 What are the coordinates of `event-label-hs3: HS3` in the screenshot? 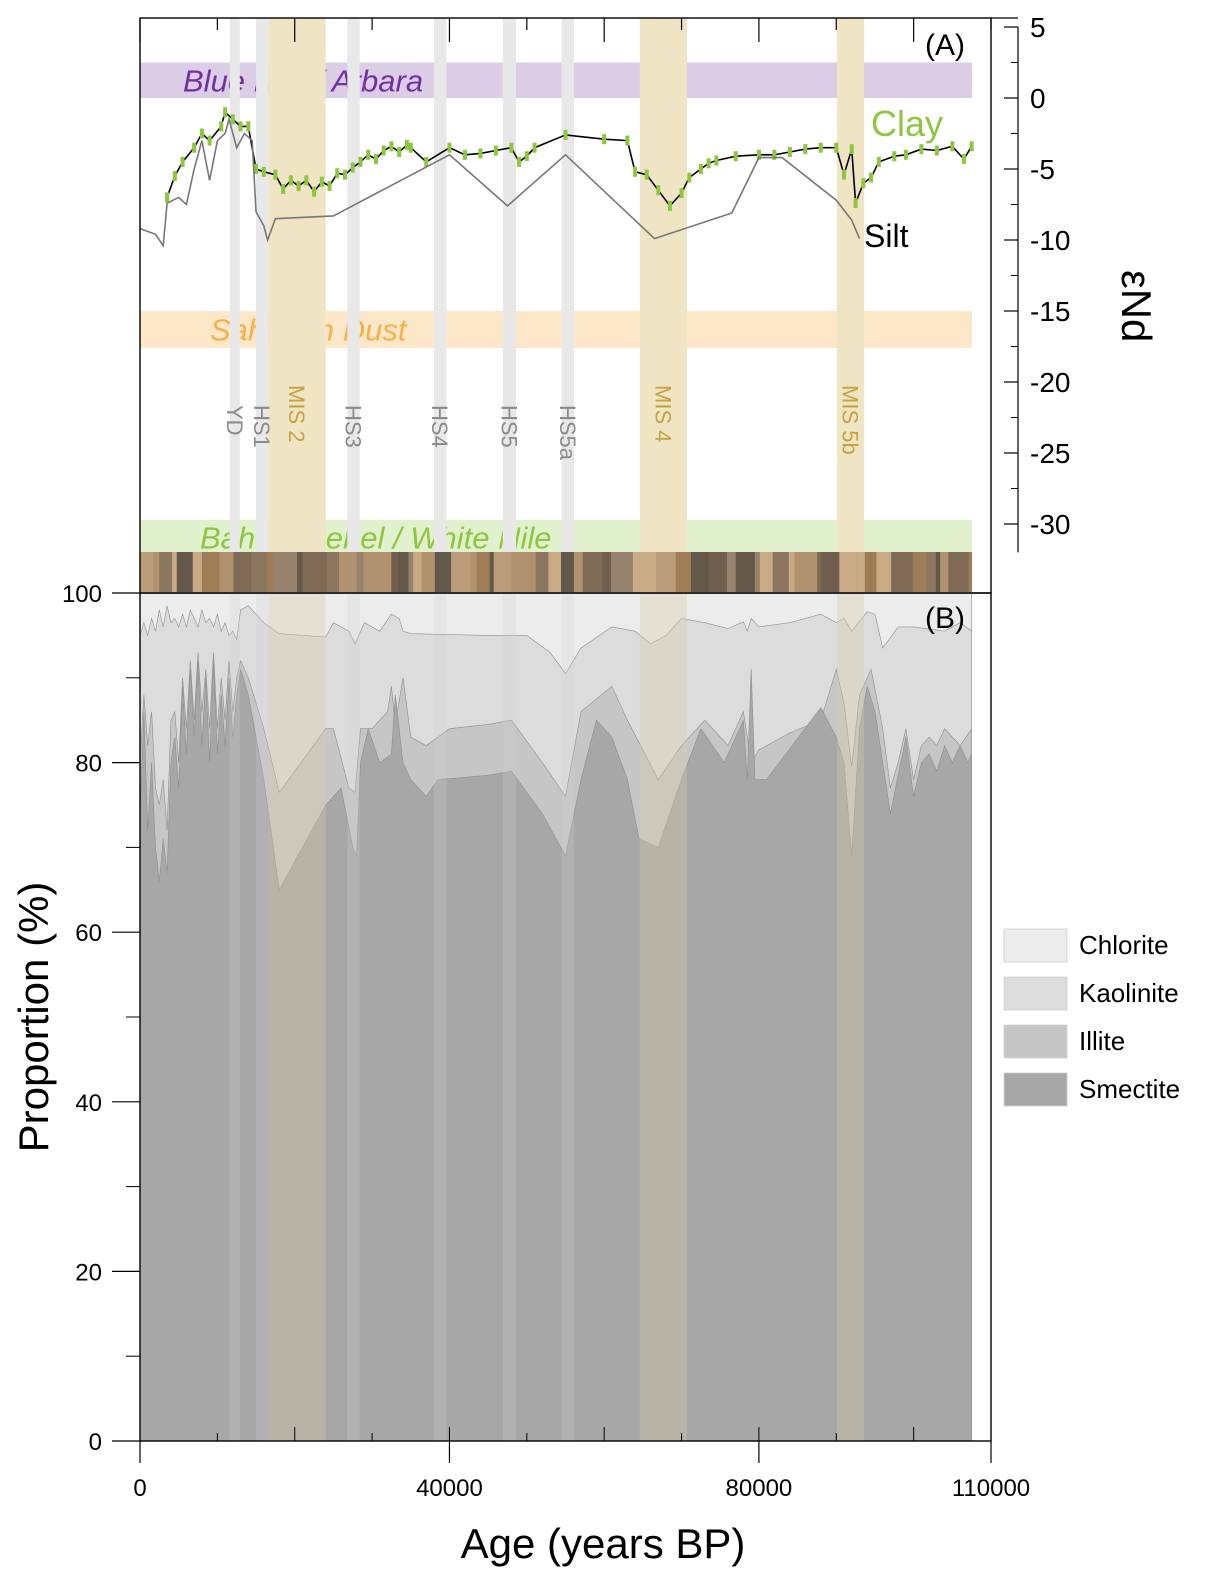 It's located at (353, 426).